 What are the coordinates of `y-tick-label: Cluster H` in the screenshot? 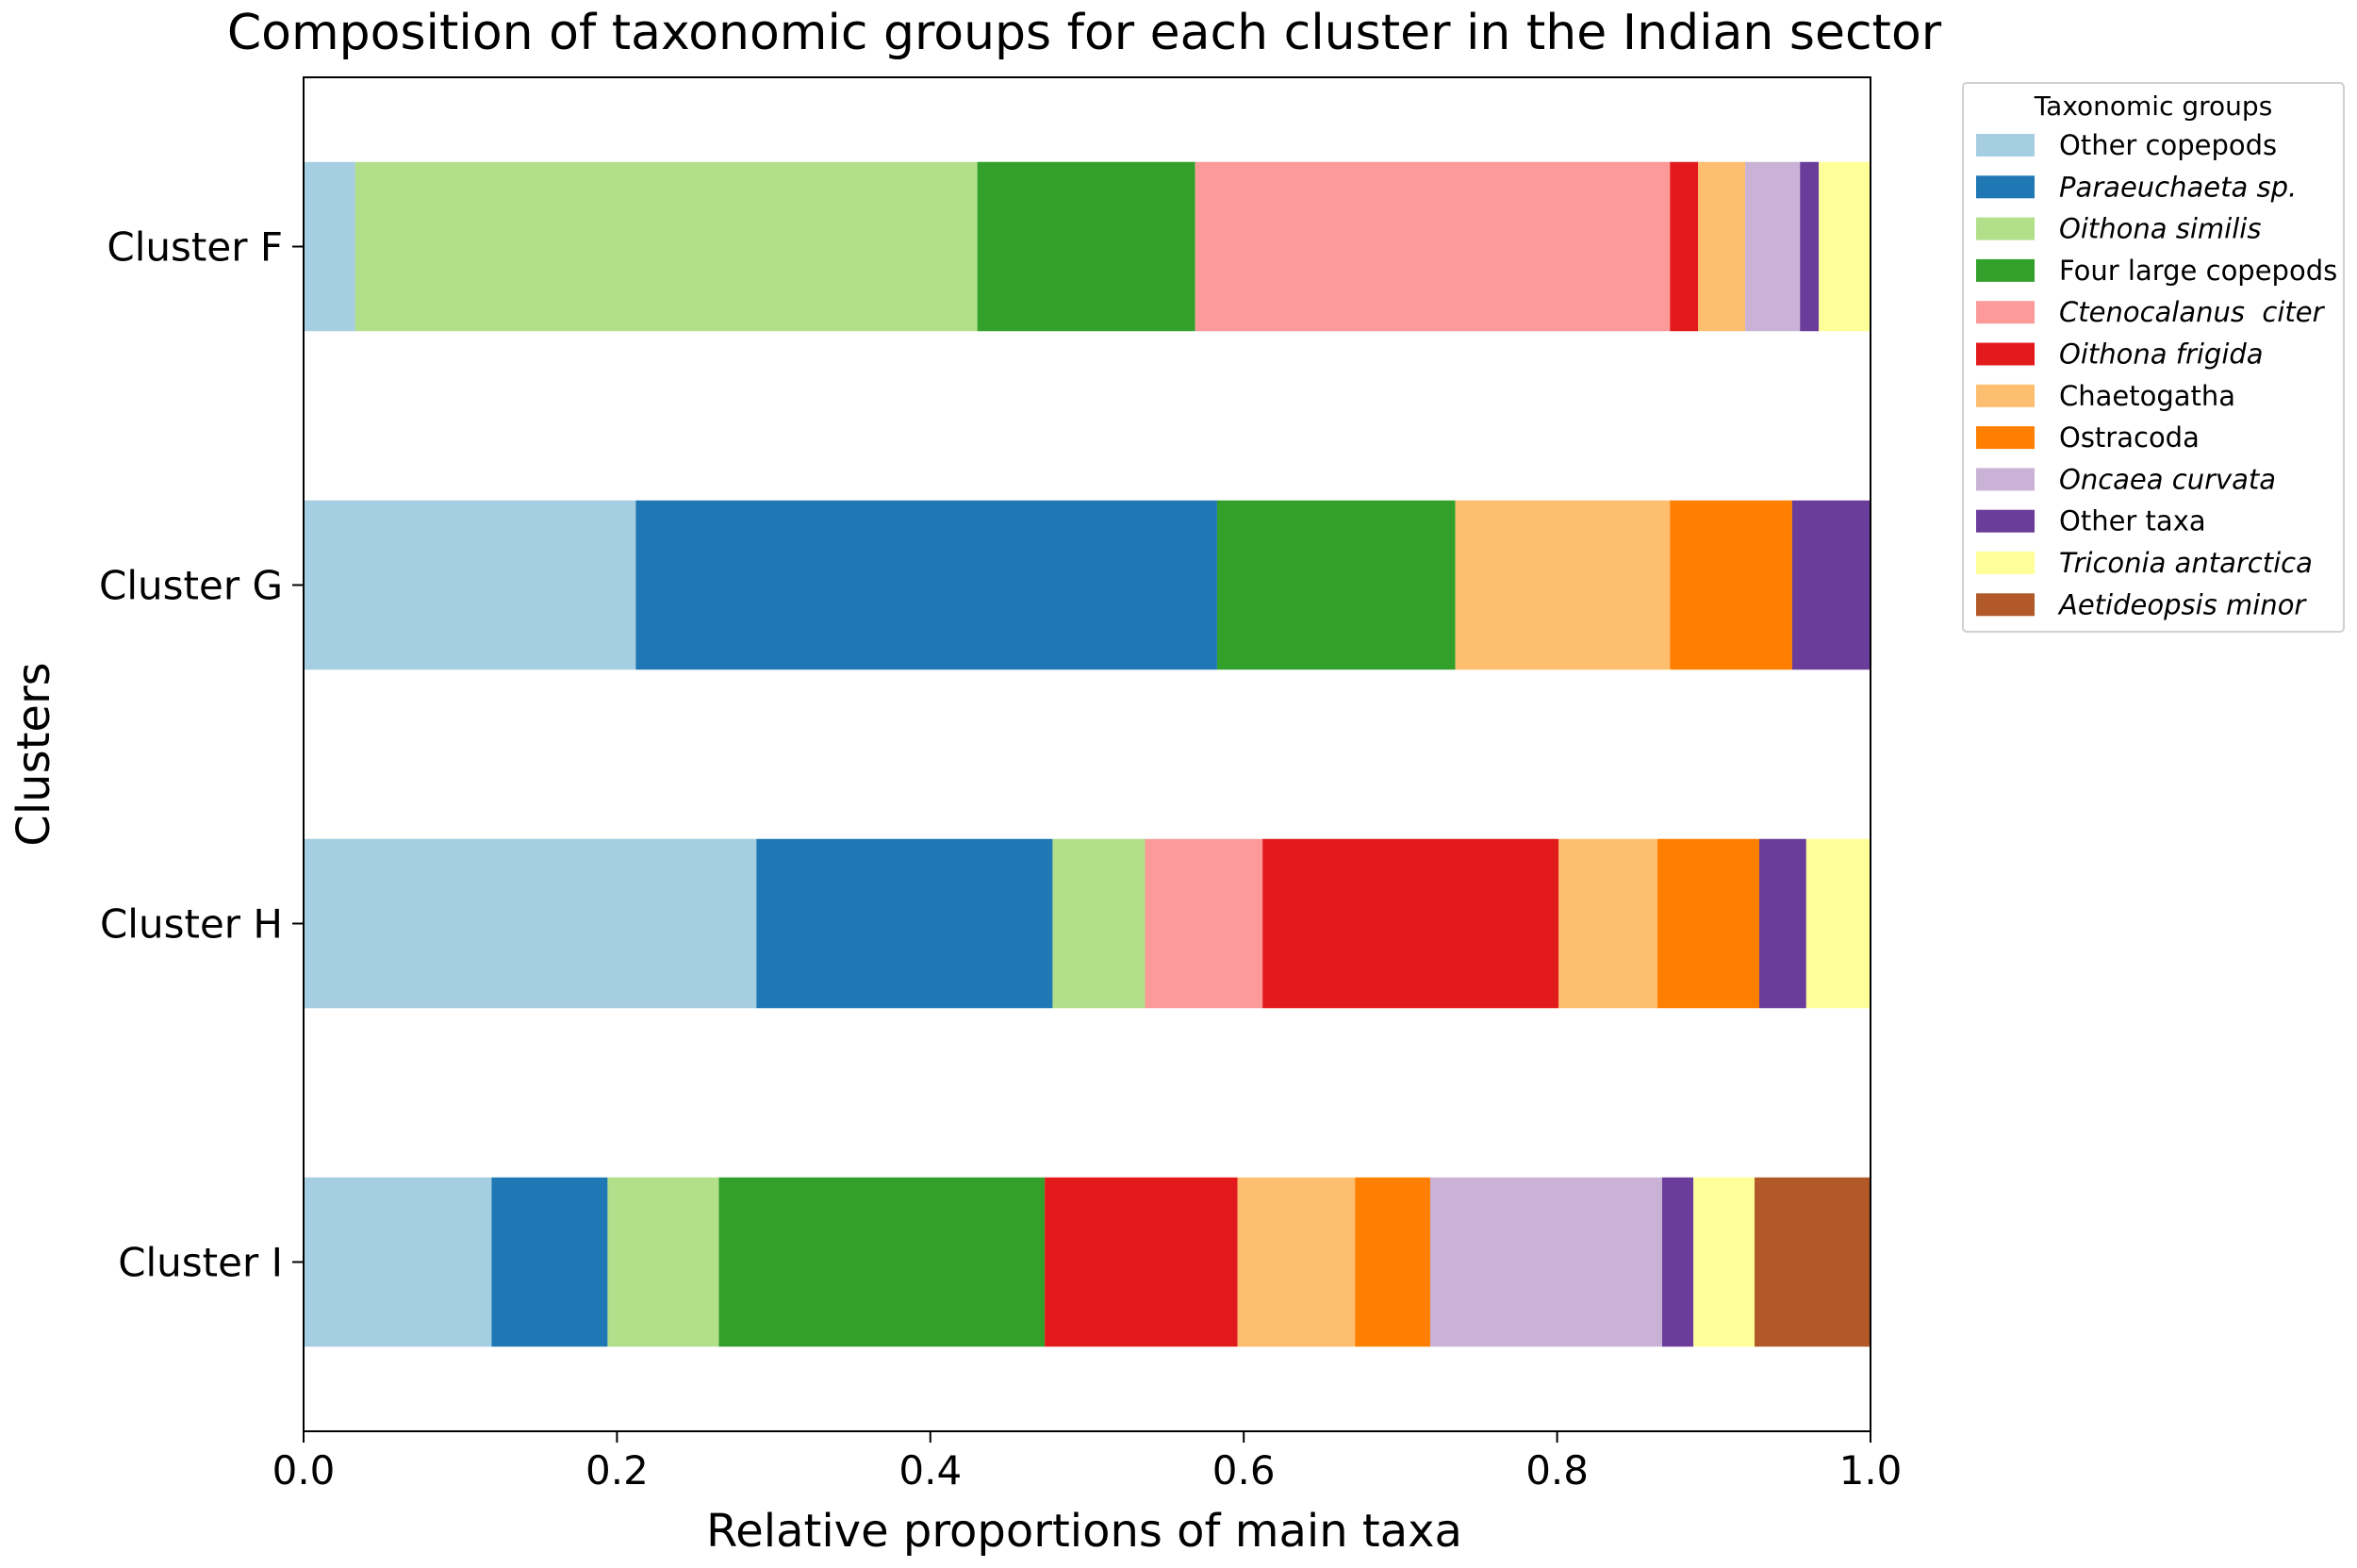 It's located at (191, 924).